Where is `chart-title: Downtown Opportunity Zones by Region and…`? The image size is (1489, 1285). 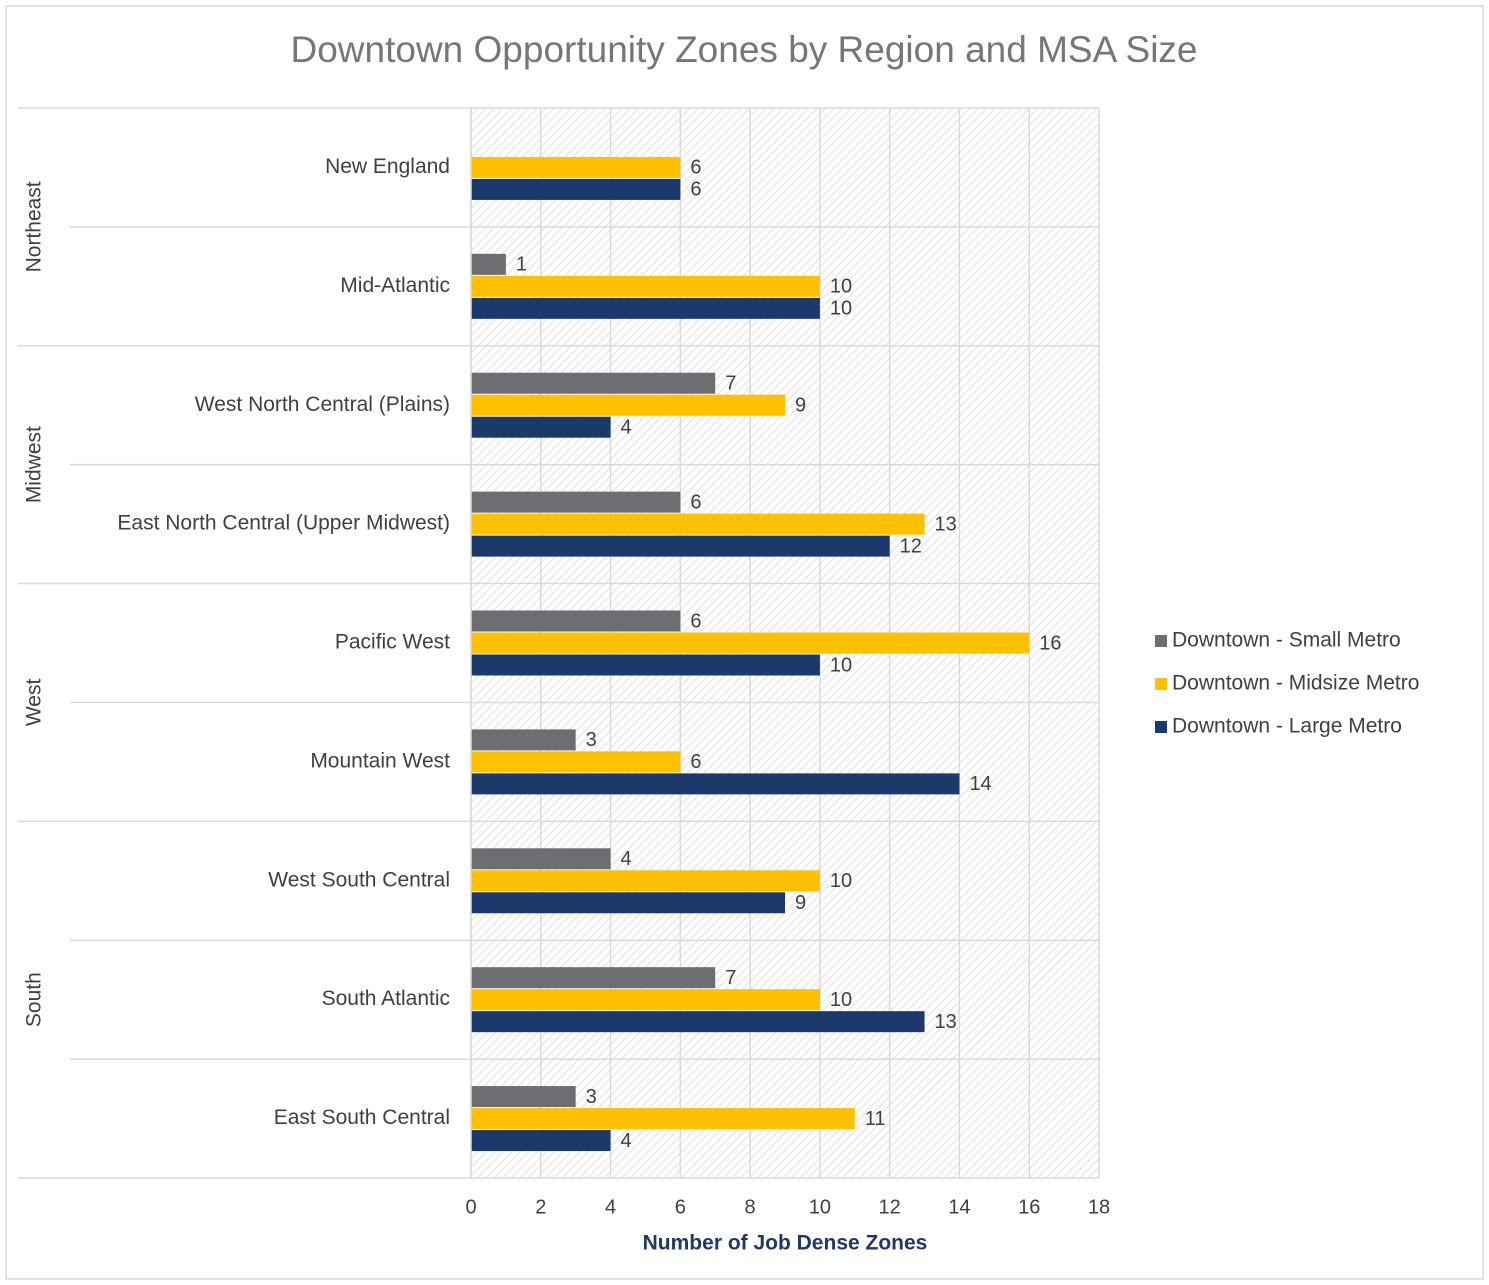 chart-title: Downtown Opportunity Zones by Region and… is located at coordinates (744, 49).